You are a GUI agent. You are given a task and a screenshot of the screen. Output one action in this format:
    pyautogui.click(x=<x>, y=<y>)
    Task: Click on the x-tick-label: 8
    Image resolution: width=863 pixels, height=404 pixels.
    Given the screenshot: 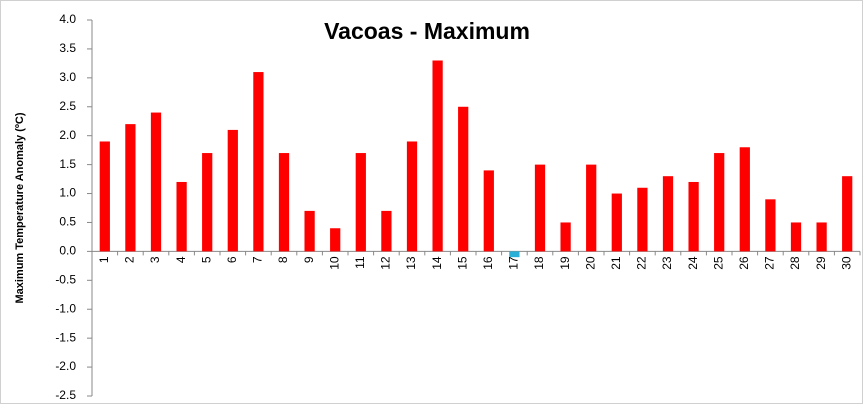 What is the action you would take?
    pyautogui.click(x=283, y=259)
    